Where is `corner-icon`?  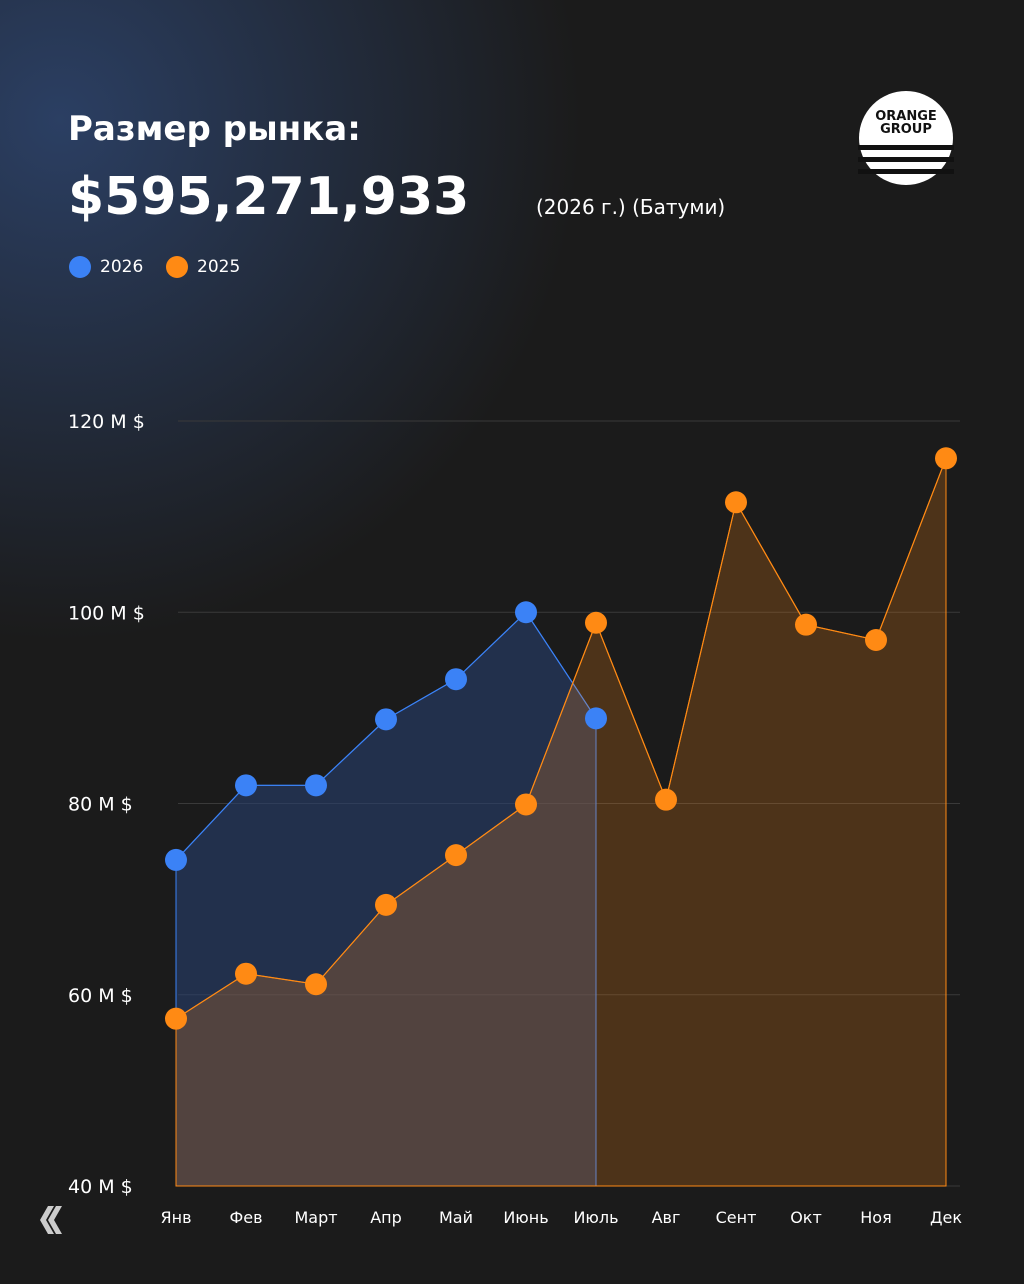
corner-icon is located at coordinates (51, 1220).